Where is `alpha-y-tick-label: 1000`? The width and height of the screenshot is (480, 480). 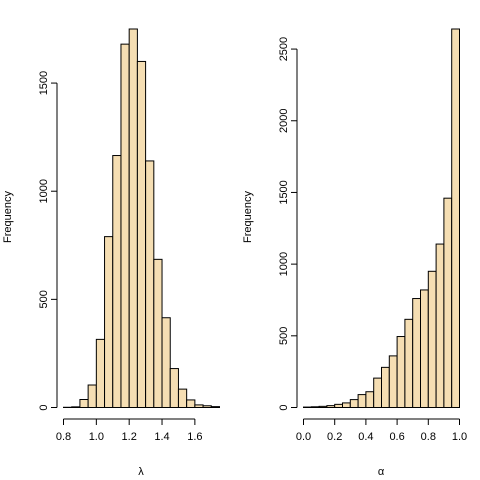 alpha-y-tick-label: 1000 is located at coordinates (284, 264).